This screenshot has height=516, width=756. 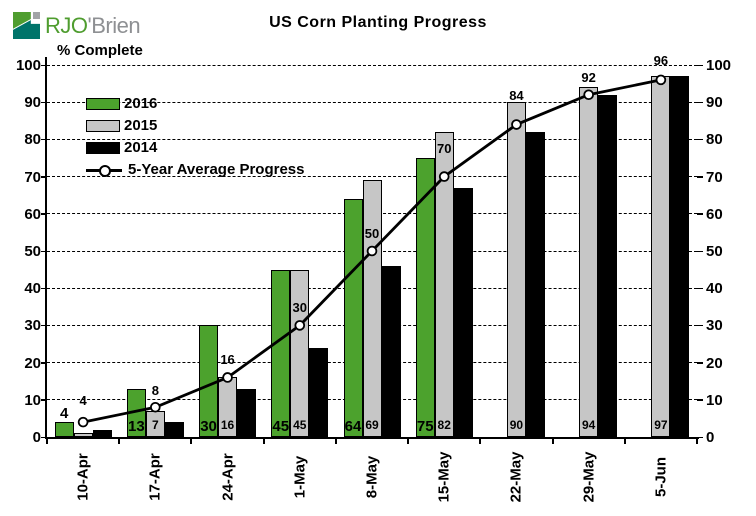 I want to click on y-axis-title: % Complete, so click(x=100, y=50).